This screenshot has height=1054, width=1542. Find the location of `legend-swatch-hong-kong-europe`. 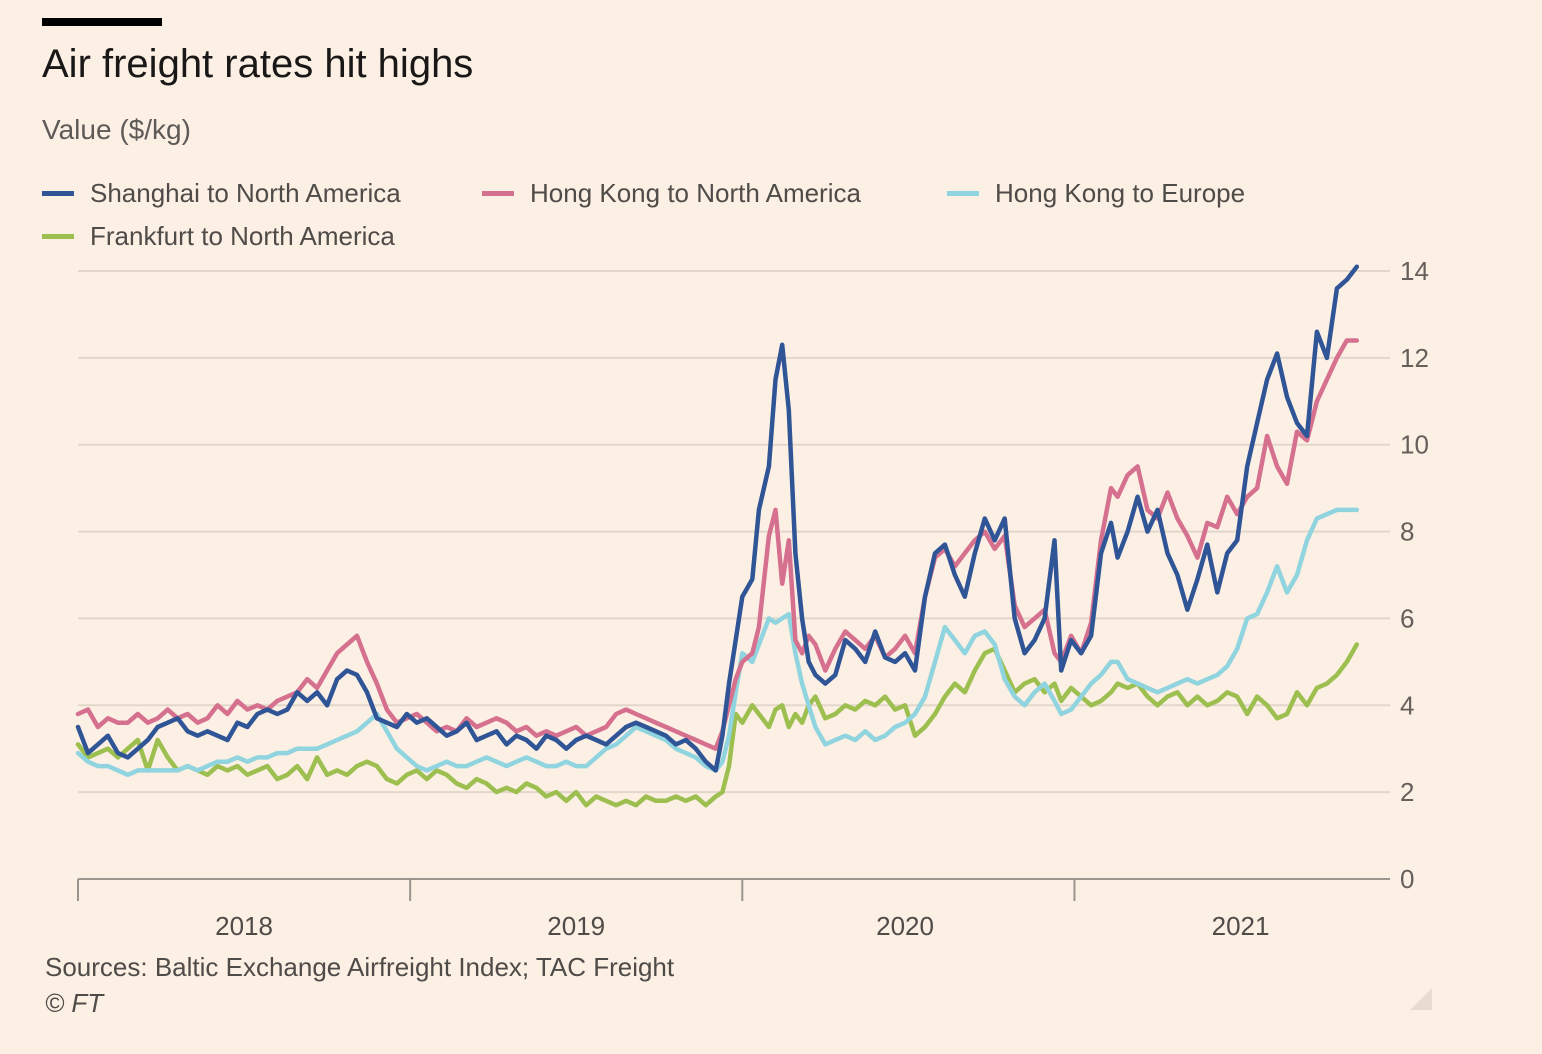

legend-swatch-hong-kong-europe is located at coordinates (963, 193).